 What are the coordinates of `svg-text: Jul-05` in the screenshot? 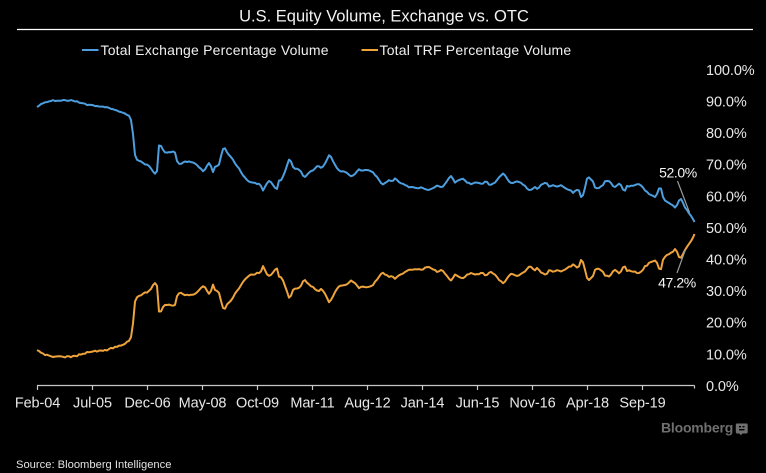 It's located at (92, 404).